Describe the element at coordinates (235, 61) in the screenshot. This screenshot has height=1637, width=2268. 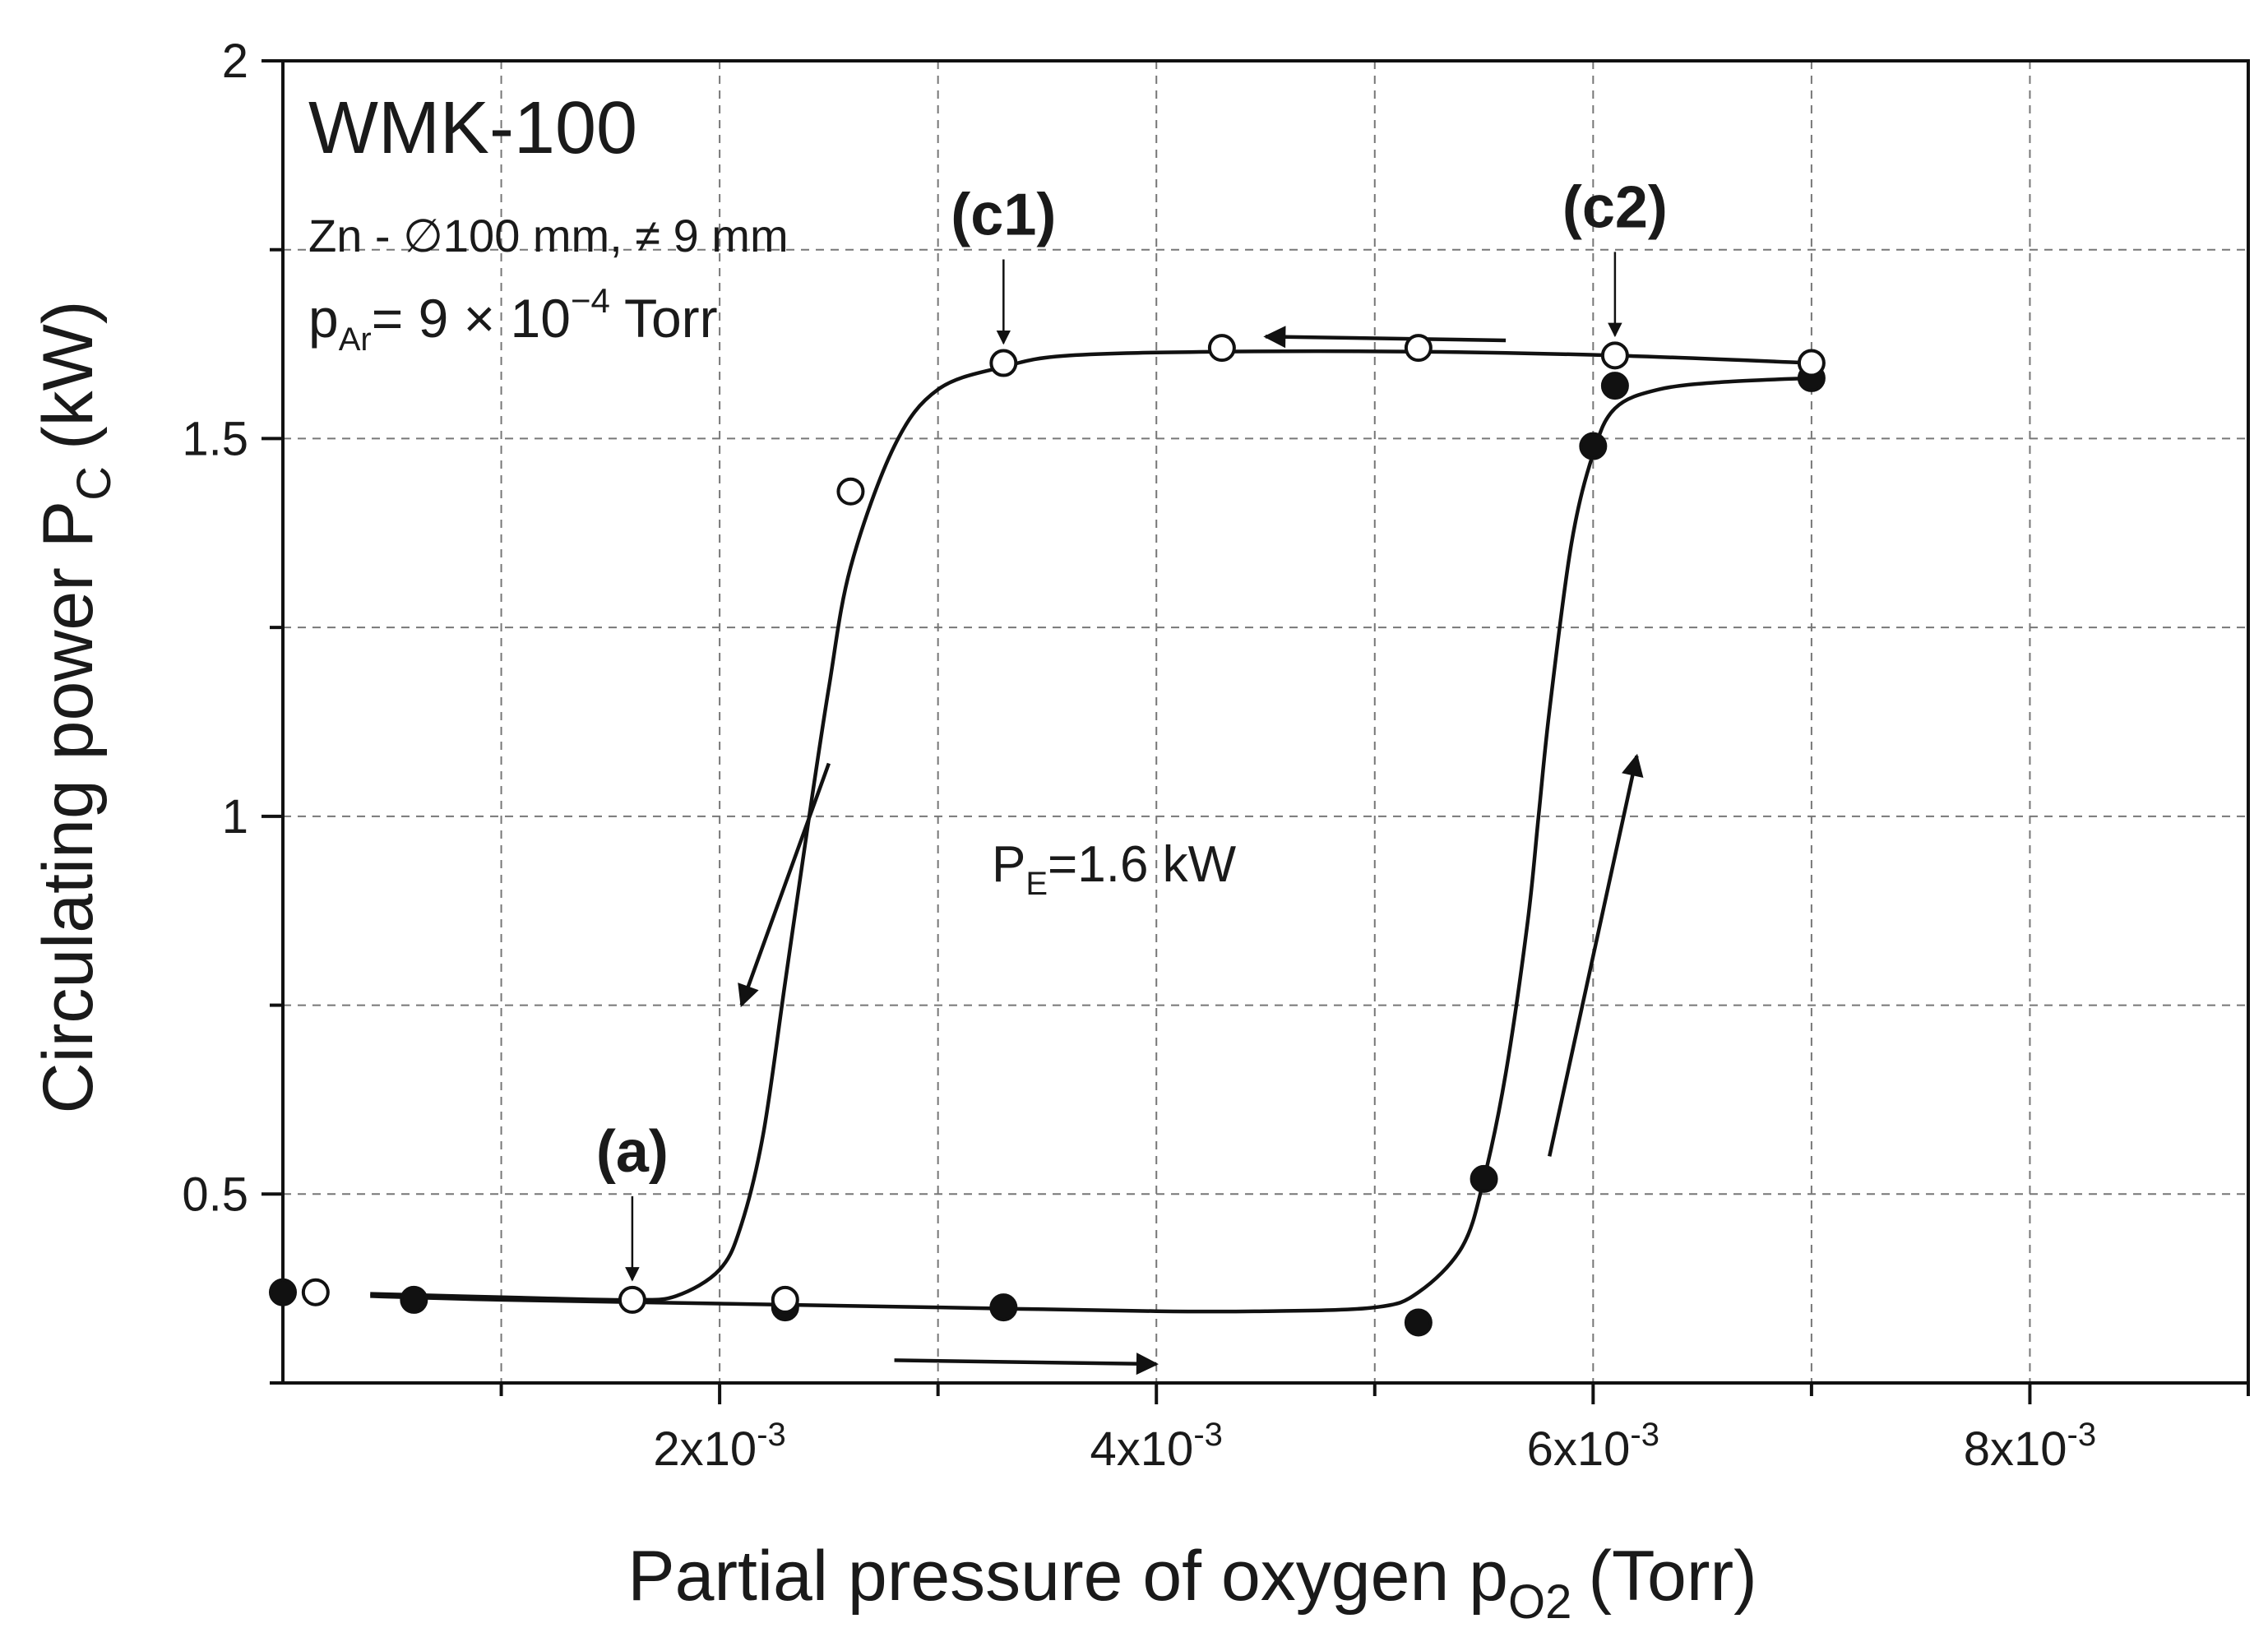
I see `y-tick-label: 2` at that location.